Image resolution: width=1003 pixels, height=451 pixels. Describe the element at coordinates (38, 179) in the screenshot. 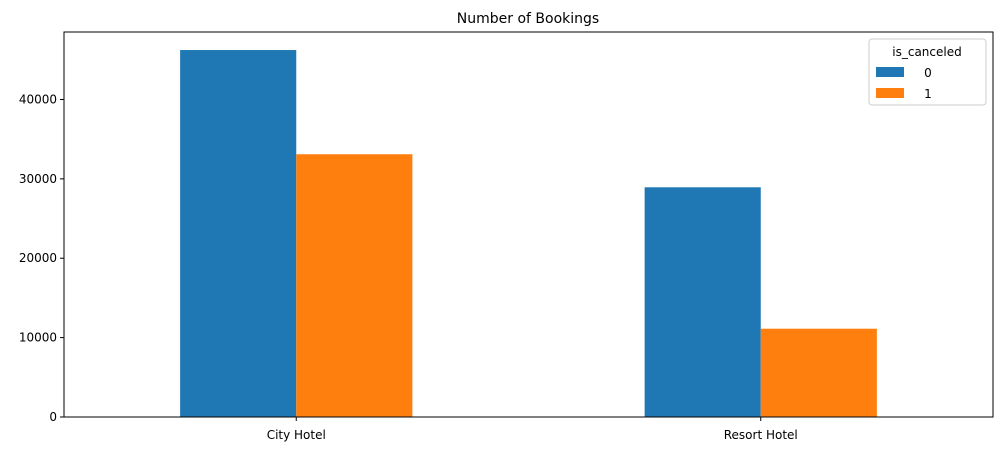

I see `y-tick-label: 30000` at that location.